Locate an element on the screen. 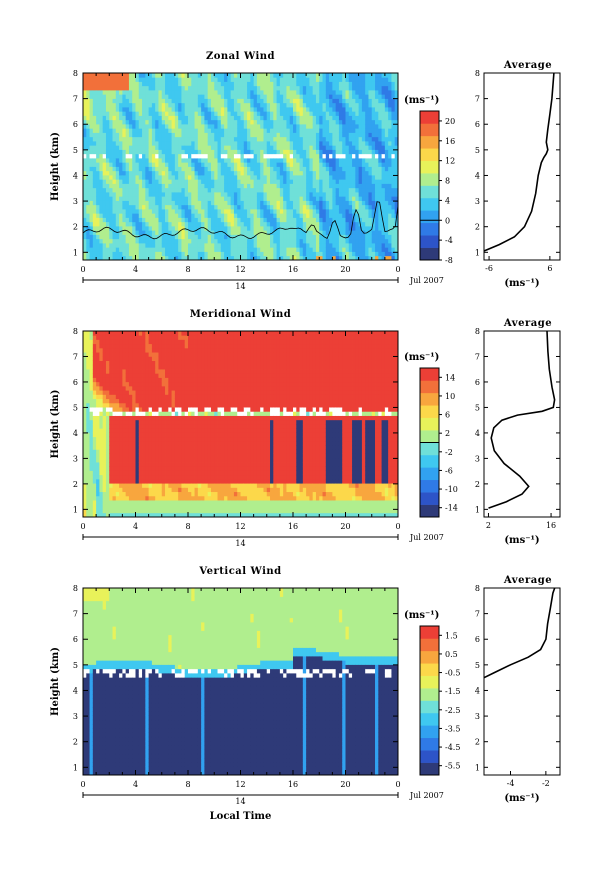  y-tick-label: 6 is located at coordinates (75, 124).